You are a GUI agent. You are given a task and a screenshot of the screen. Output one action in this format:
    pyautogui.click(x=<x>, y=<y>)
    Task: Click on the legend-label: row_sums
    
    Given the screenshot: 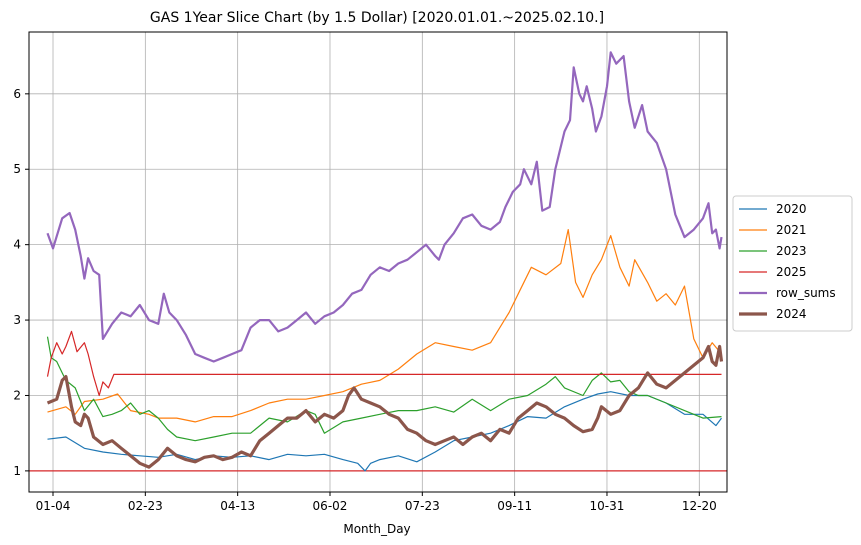 What is the action you would take?
    pyautogui.click(x=806, y=293)
    